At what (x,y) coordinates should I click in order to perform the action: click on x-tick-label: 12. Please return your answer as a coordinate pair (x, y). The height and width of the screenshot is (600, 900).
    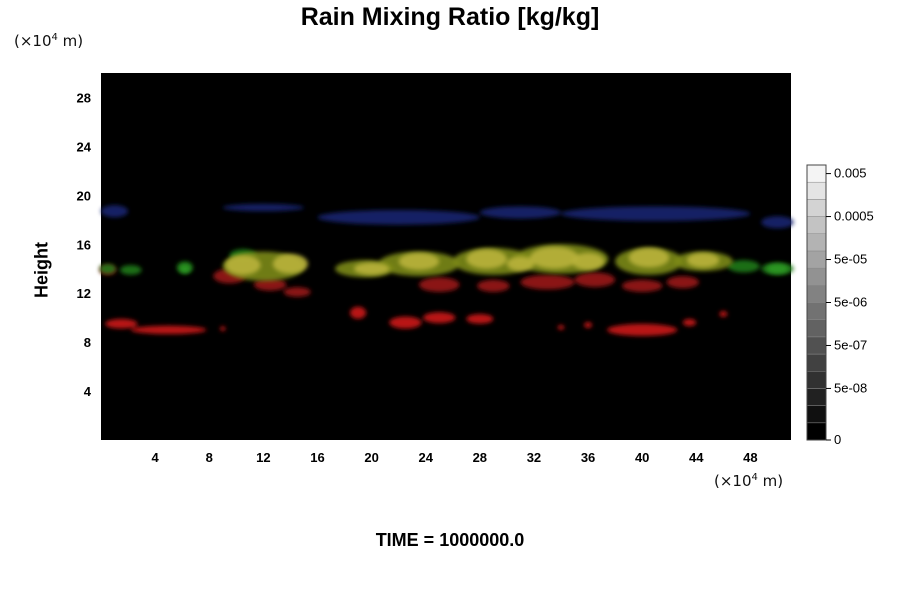
    Looking at the image, I should click on (263, 457).